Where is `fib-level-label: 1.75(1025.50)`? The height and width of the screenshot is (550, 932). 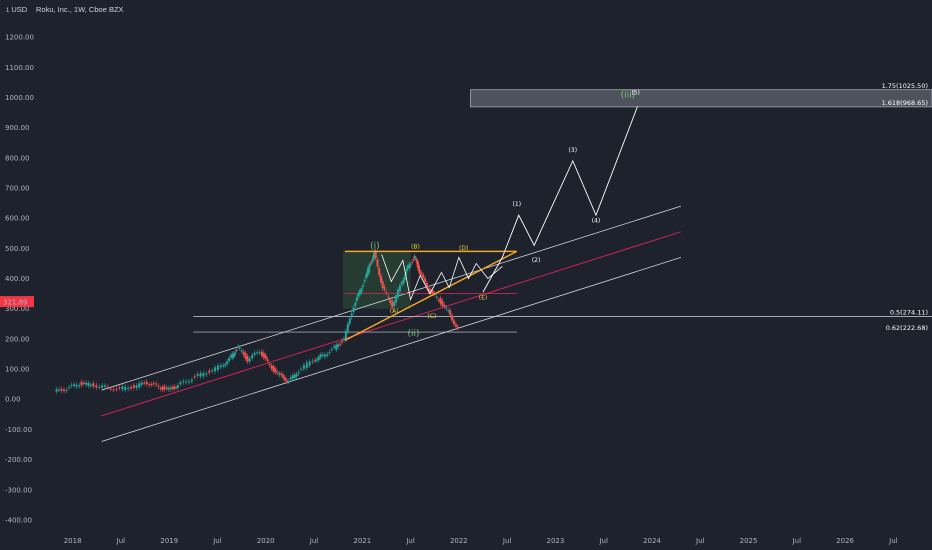 fib-level-label: 1.75(1025.50) is located at coordinates (905, 86).